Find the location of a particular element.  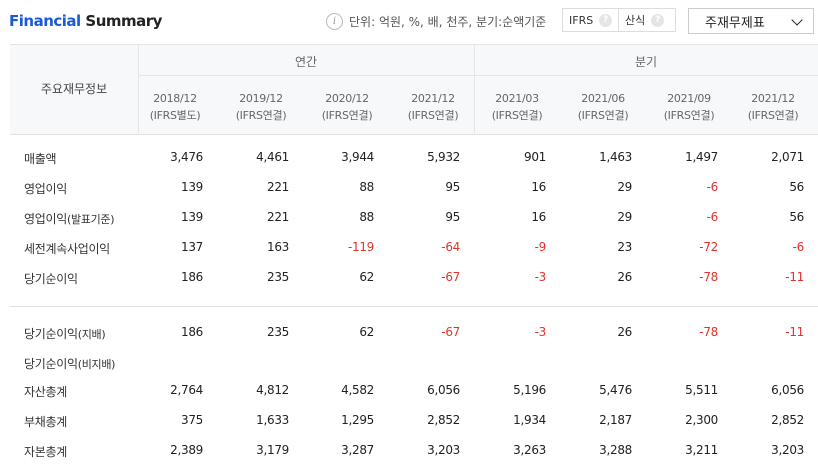

sansik-toggle: 산식? is located at coordinates (647, 20).